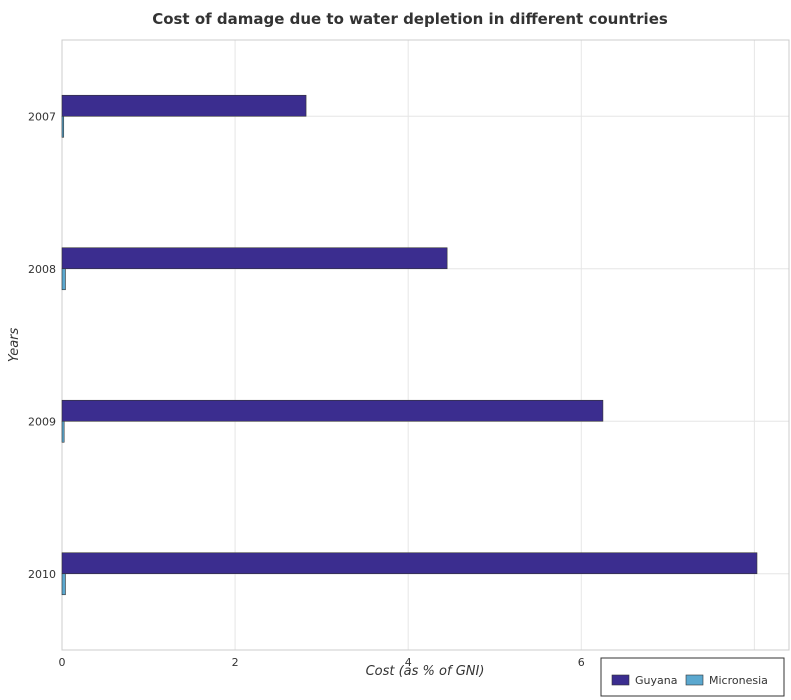 The height and width of the screenshot is (700, 791). What do you see at coordinates (656, 680) in the screenshot?
I see `legend-label-guyana: Guyana` at bounding box center [656, 680].